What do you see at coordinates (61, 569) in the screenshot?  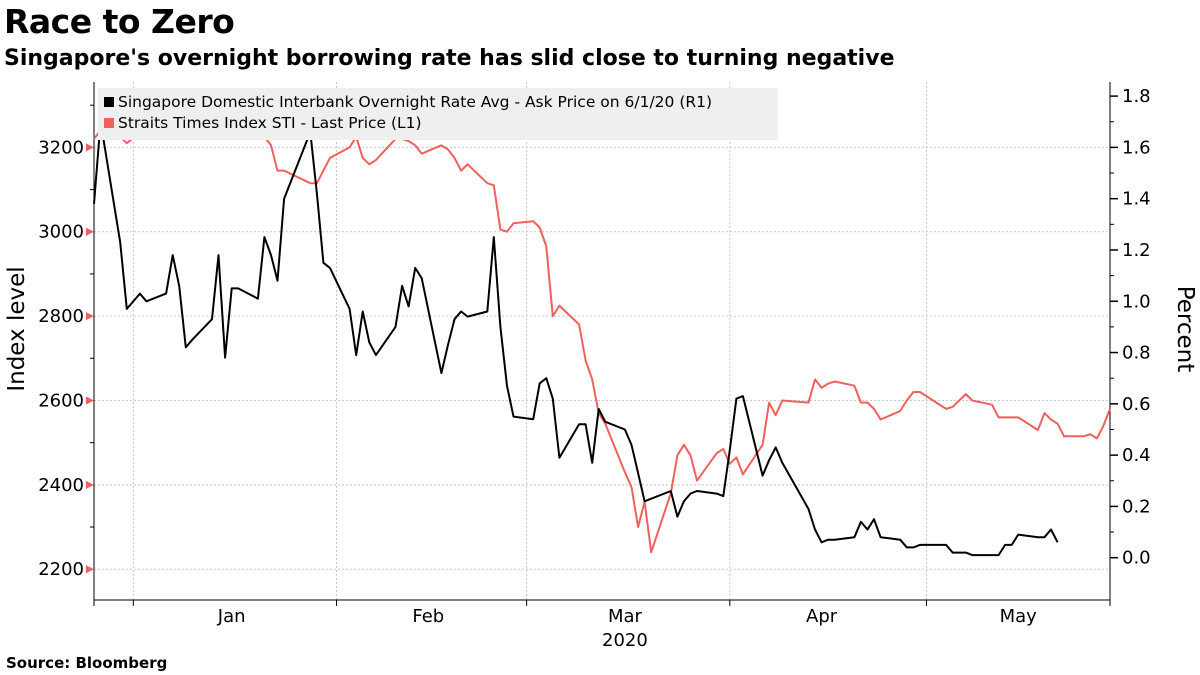 I see `left-tick-label-2200: 2200` at bounding box center [61, 569].